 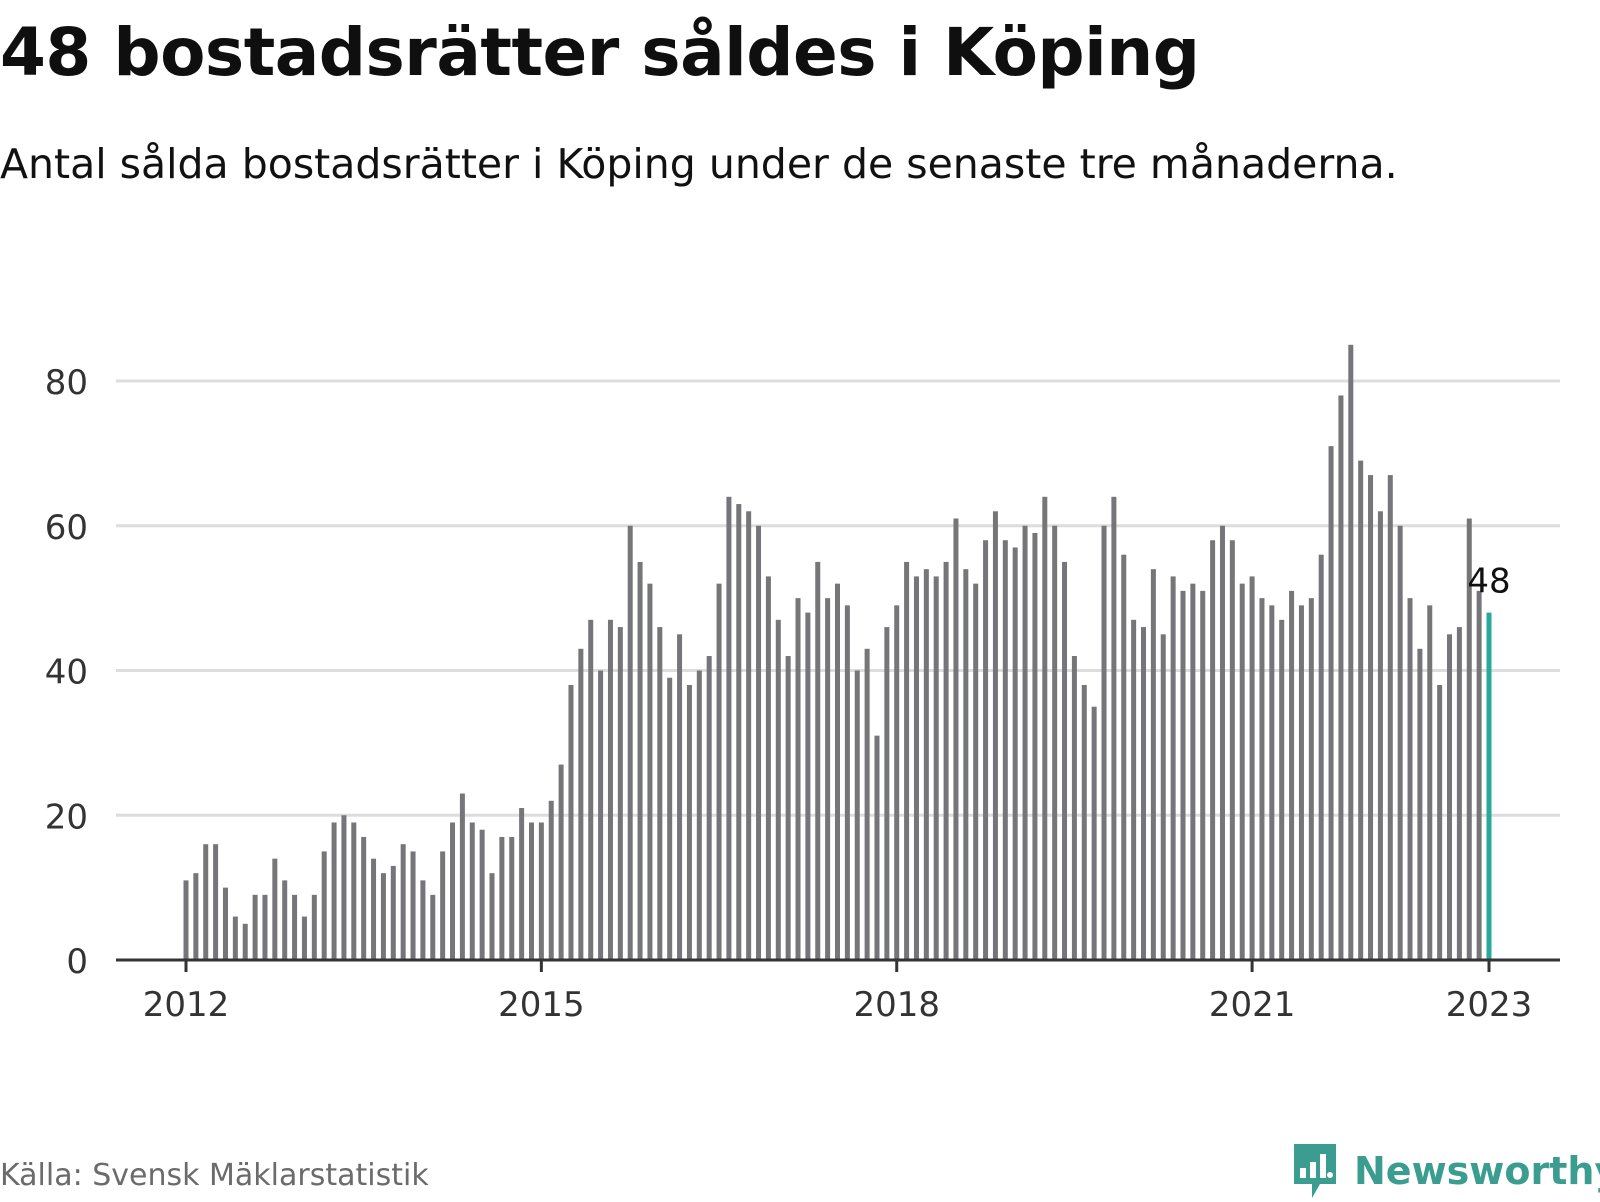 I want to click on axes, so click(x=838, y=965).